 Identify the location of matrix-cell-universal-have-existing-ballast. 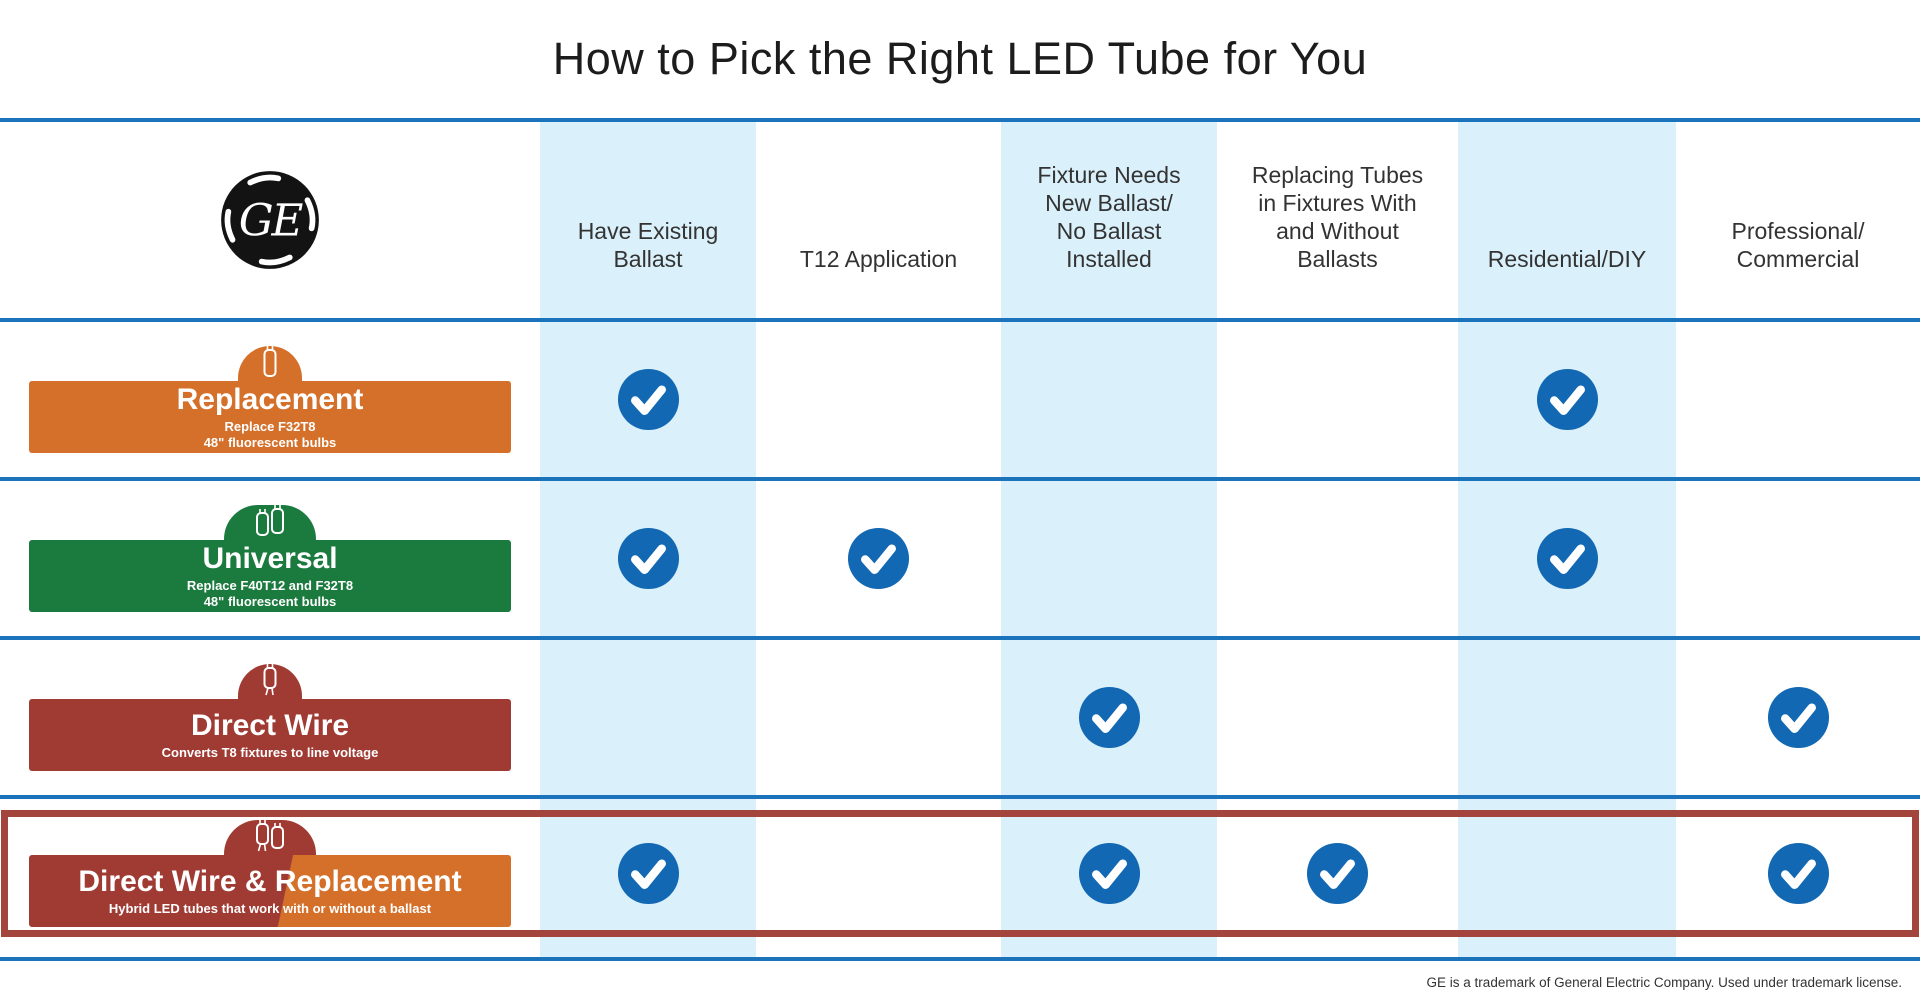
(648, 558).